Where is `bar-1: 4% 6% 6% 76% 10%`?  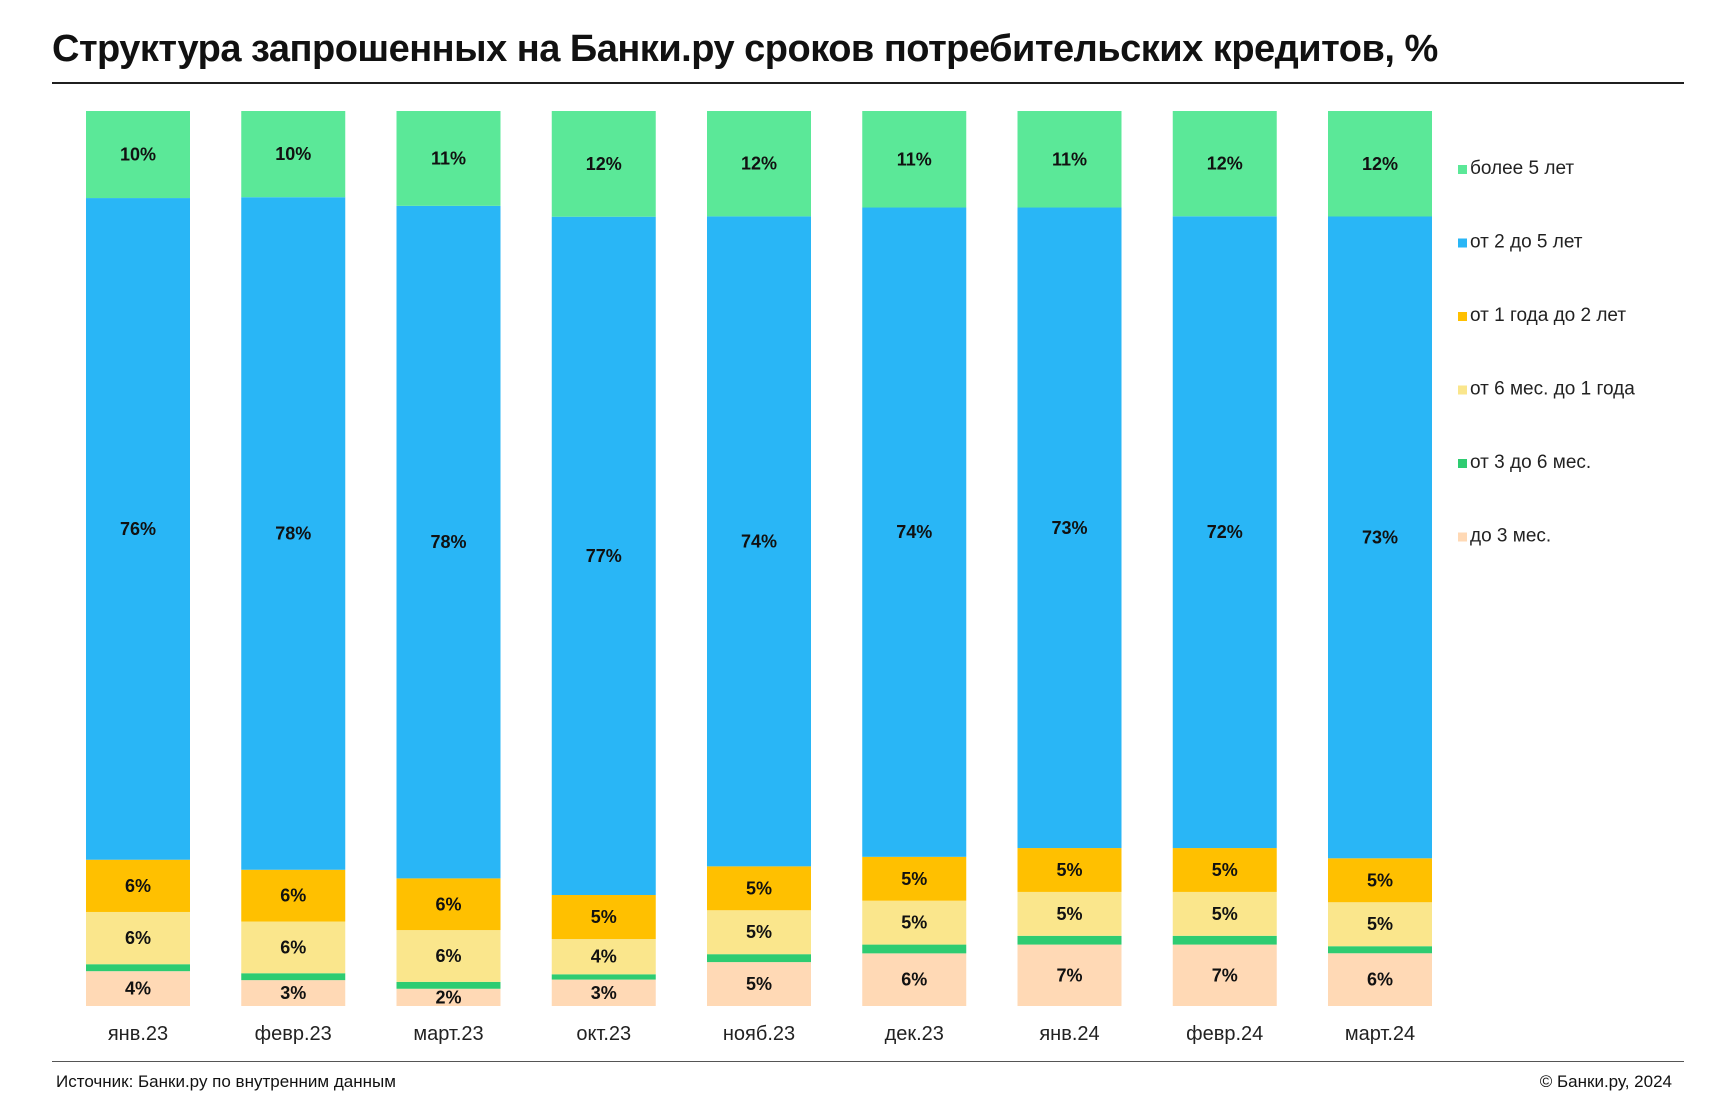 bar-1: 4% 6% 6% 76% 10% is located at coordinates (138, 558).